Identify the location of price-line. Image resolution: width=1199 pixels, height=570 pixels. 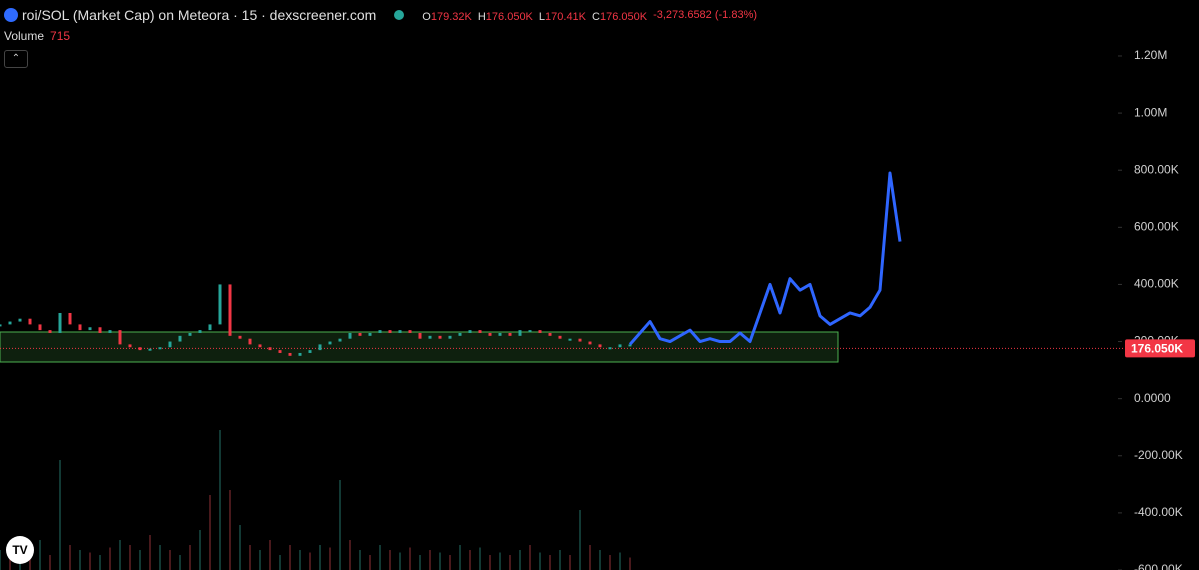
(765, 258).